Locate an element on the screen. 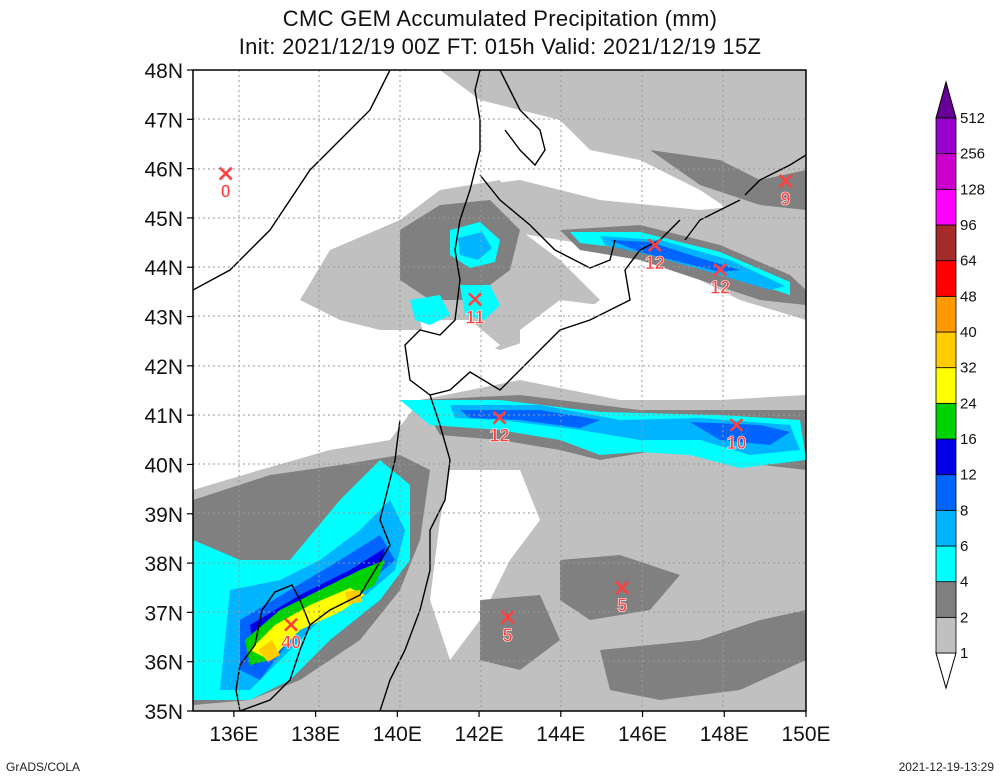 The height and width of the screenshot is (779, 1000). value-marker: 11 is located at coordinates (475, 310).